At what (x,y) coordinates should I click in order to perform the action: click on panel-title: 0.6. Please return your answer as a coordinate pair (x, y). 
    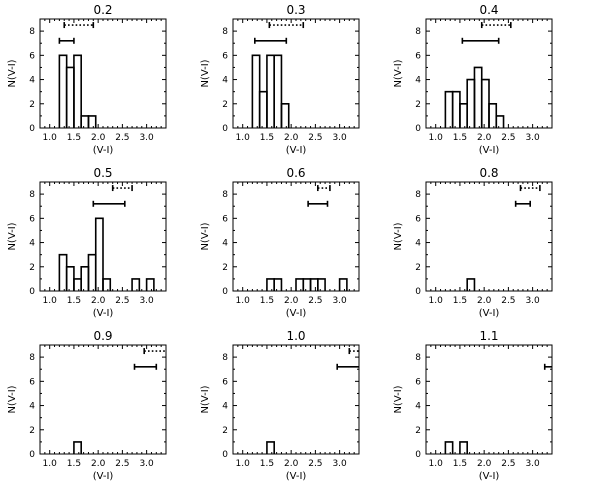
    Looking at the image, I should click on (295, 173).